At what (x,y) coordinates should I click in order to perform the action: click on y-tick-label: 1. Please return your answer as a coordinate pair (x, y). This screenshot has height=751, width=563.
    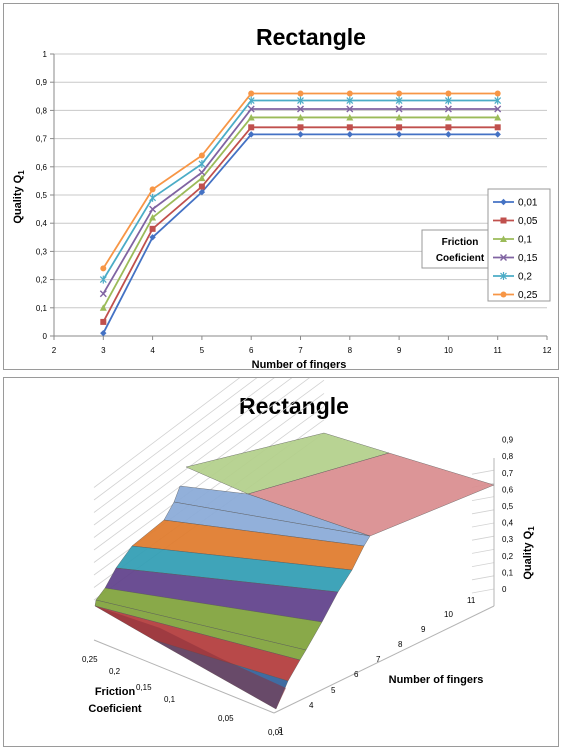
    Looking at the image, I should click on (45, 54).